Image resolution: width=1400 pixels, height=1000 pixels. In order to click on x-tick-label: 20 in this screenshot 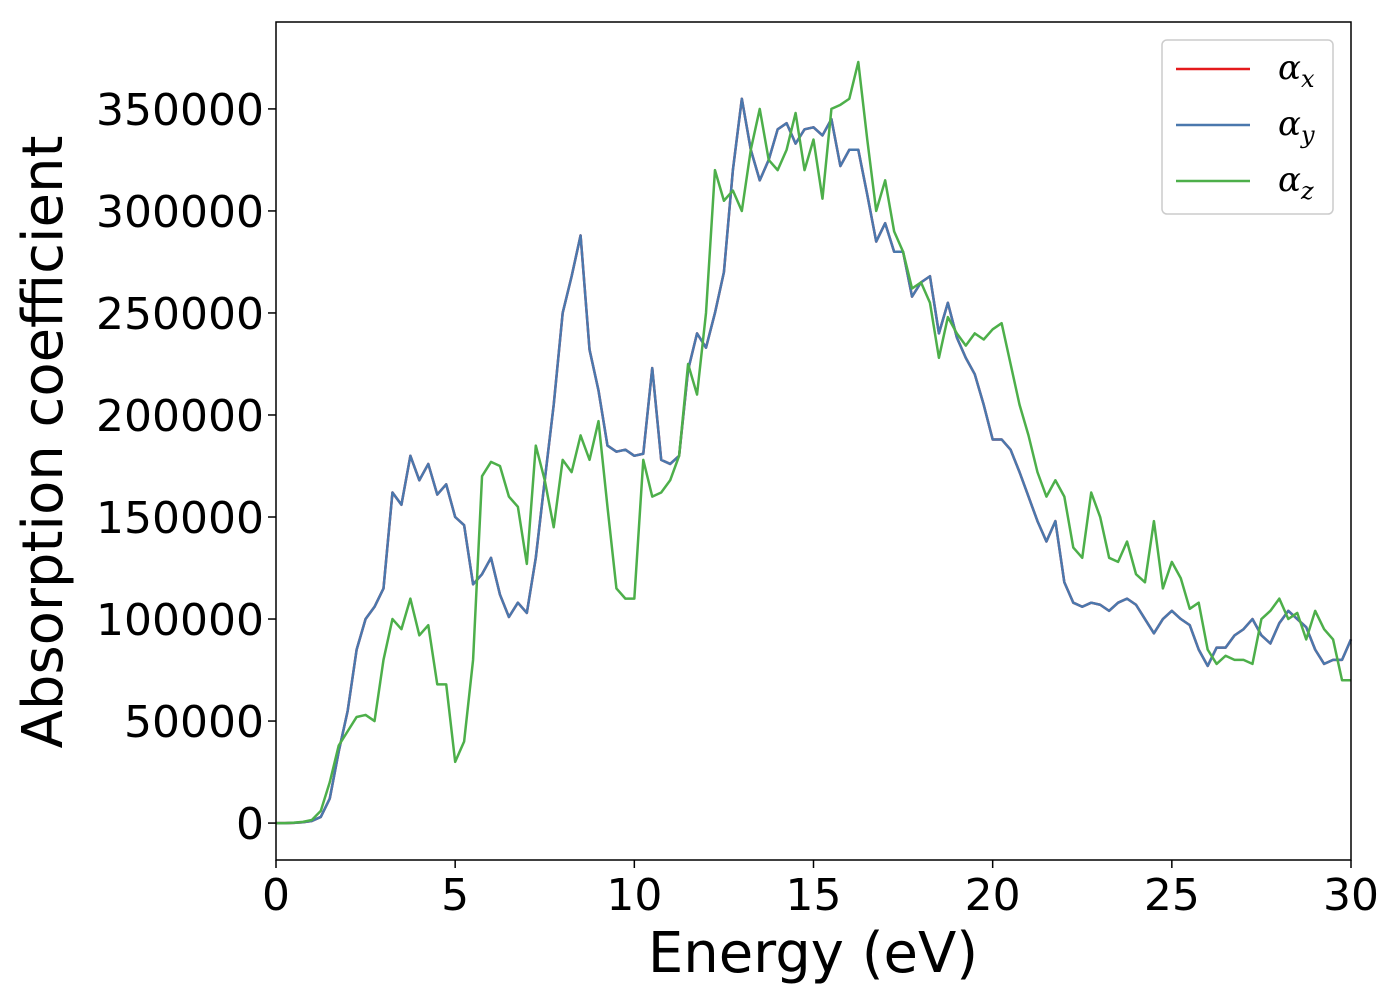, I will do `click(993, 895)`.